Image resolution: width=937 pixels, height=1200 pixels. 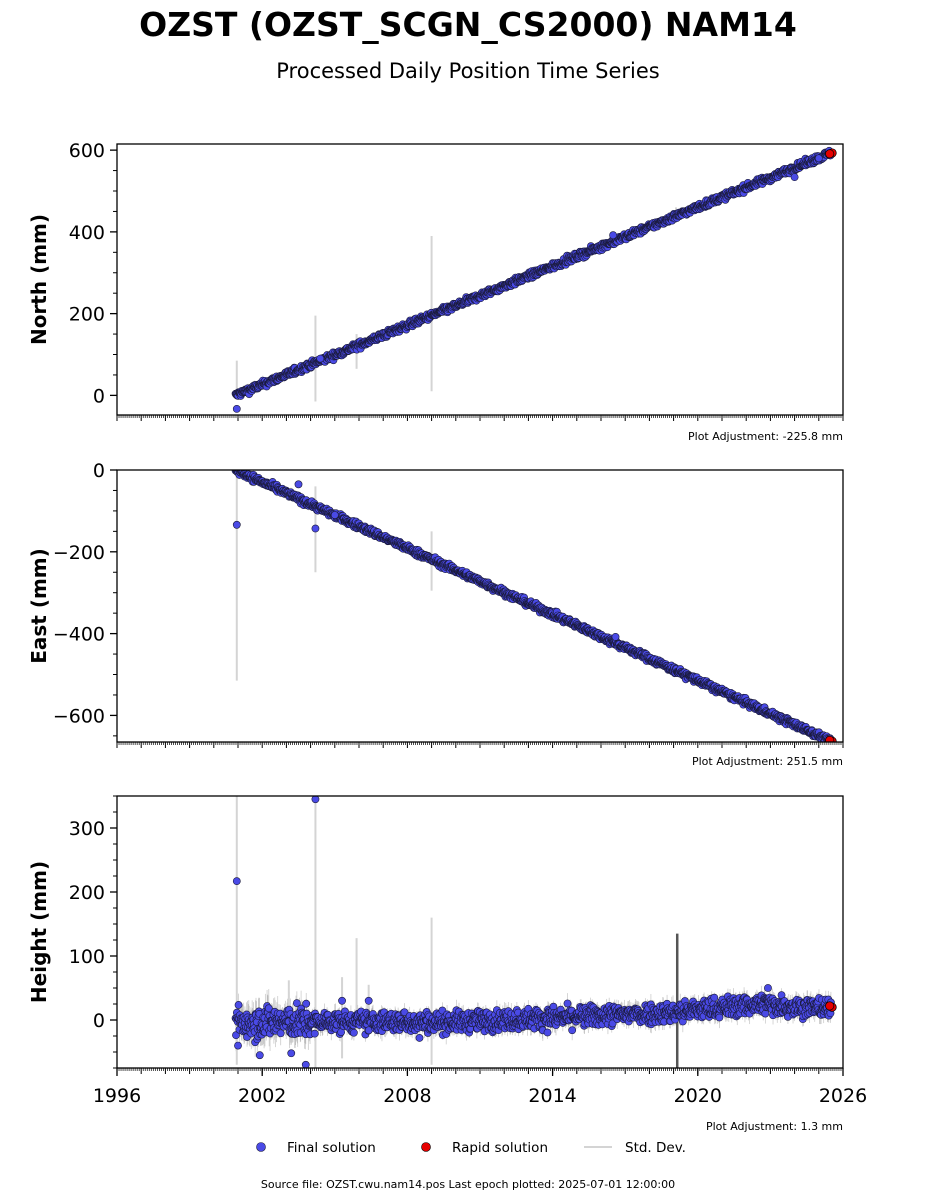 I want to click on y-axis-label: North (mm), so click(x=39, y=279).